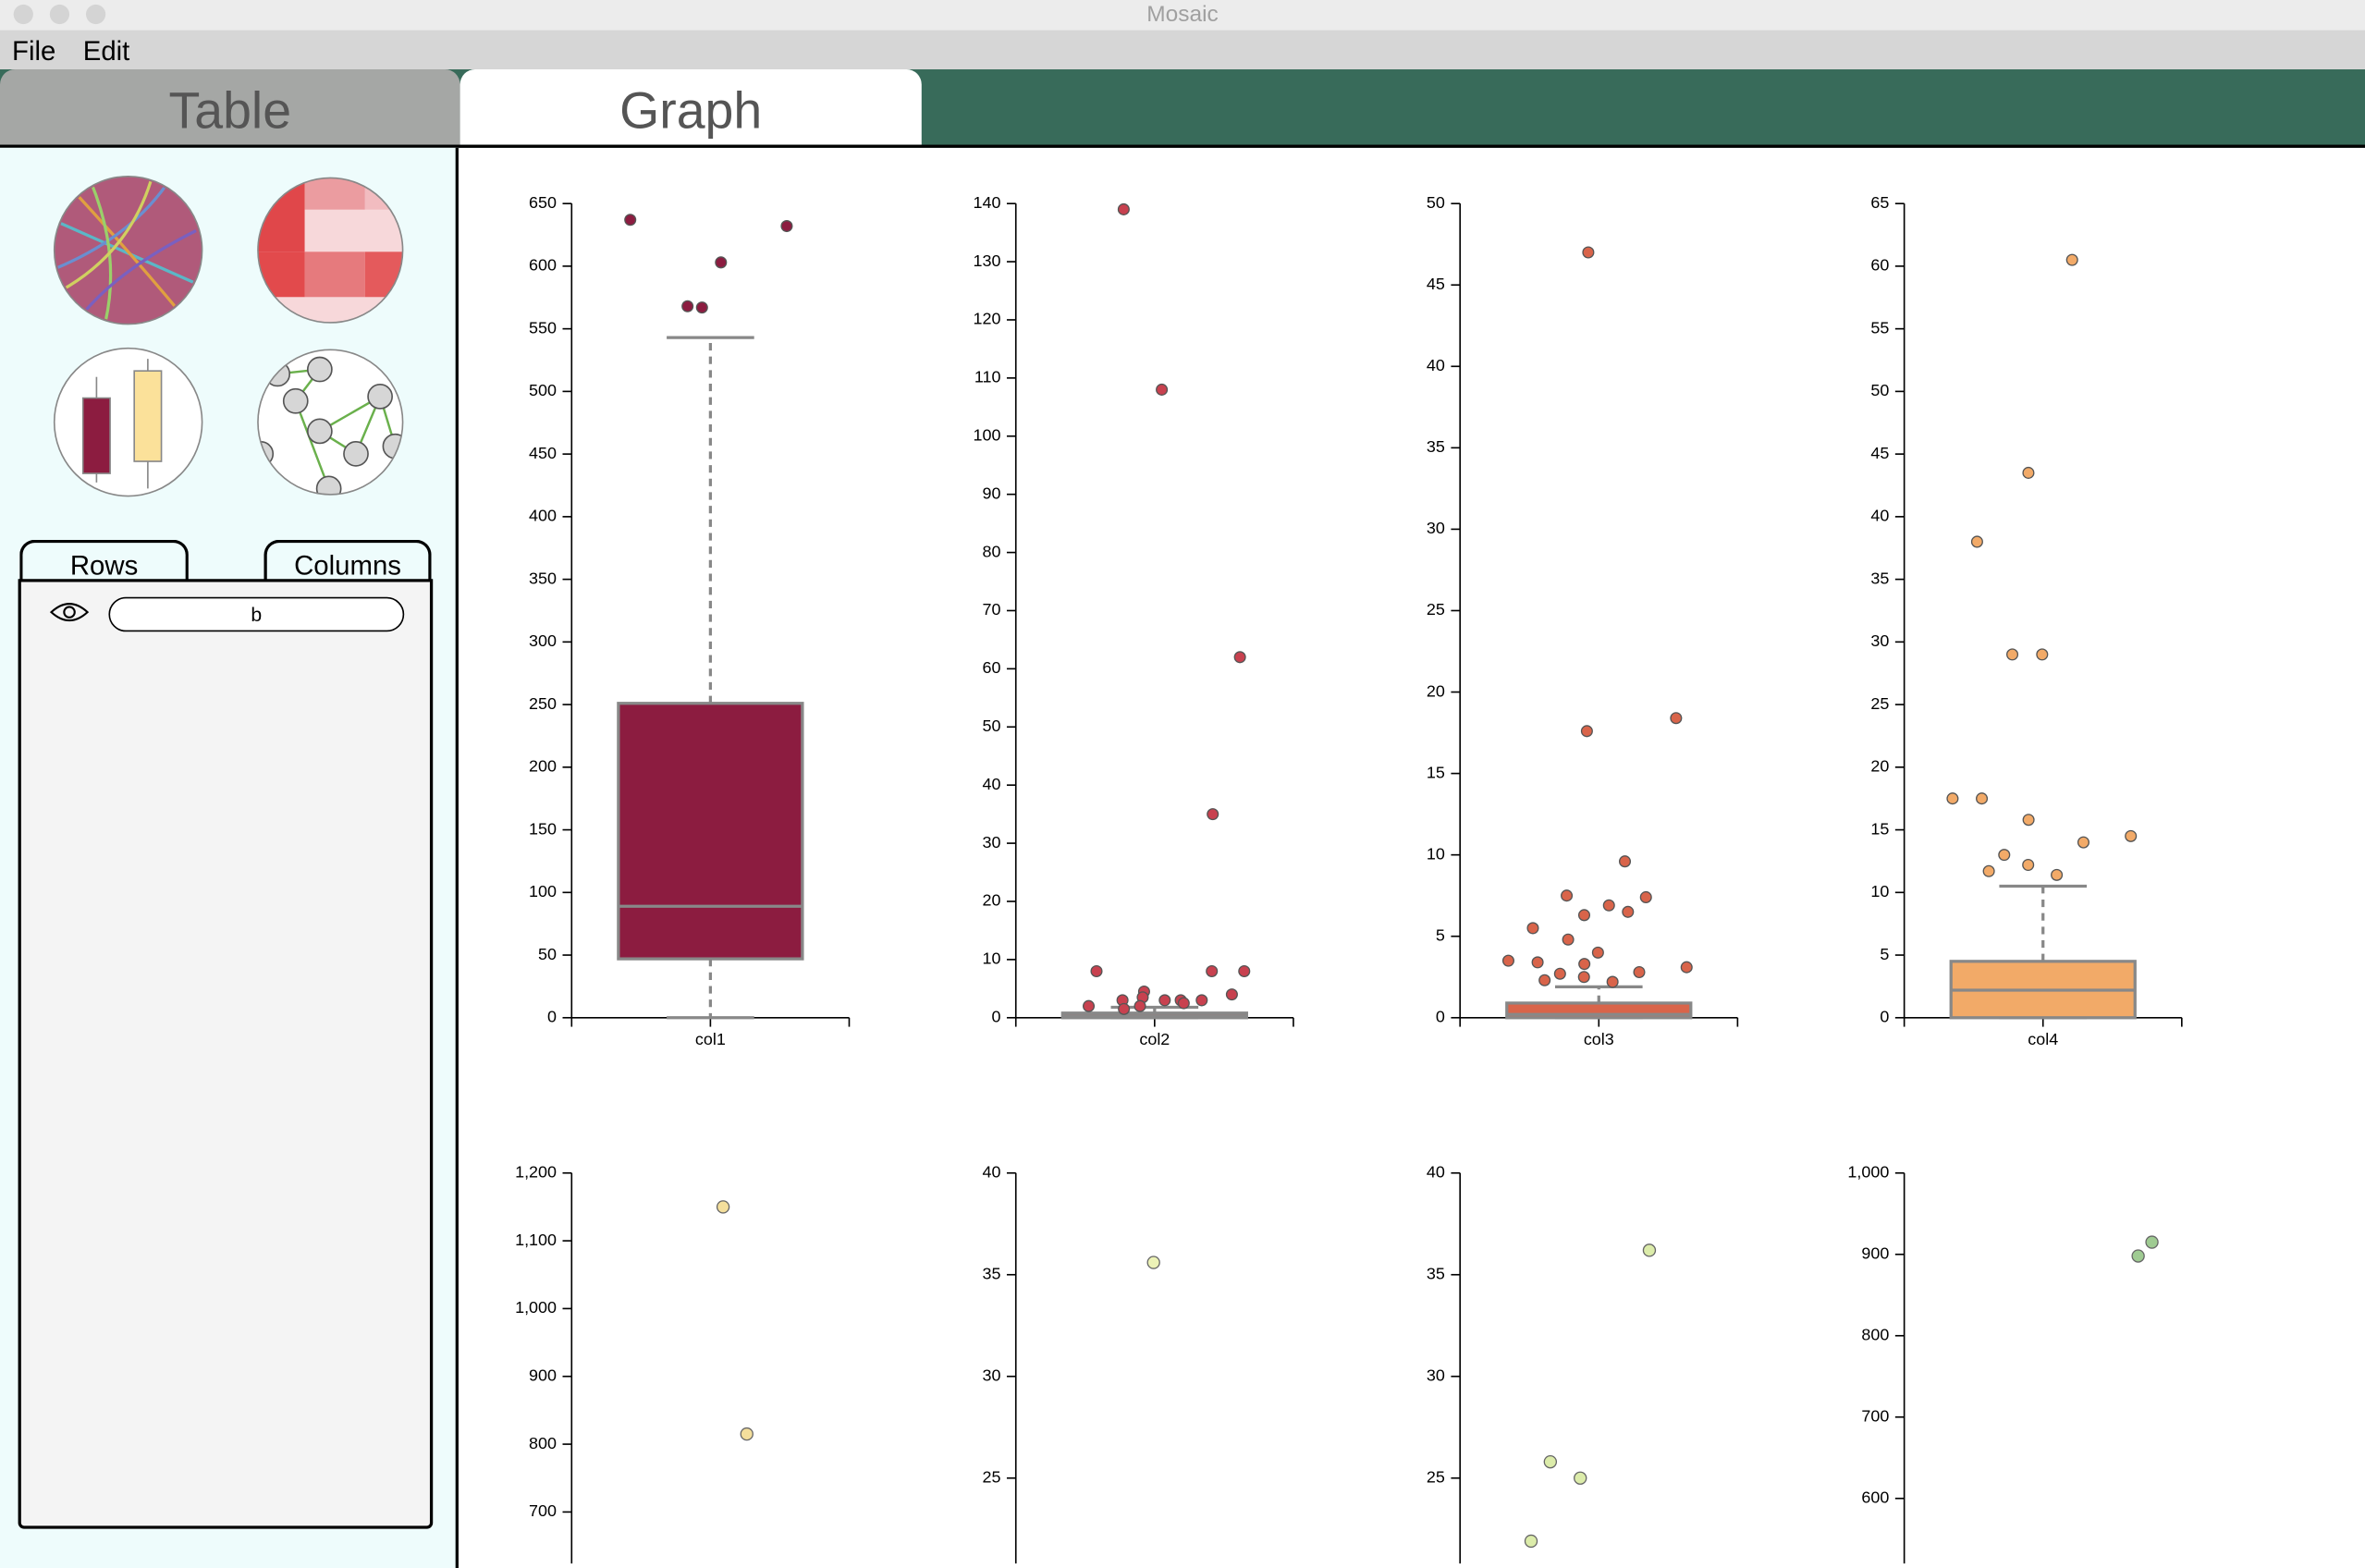 The width and height of the screenshot is (2365, 1568). What do you see at coordinates (23, 15) in the screenshot?
I see `close-button` at bounding box center [23, 15].